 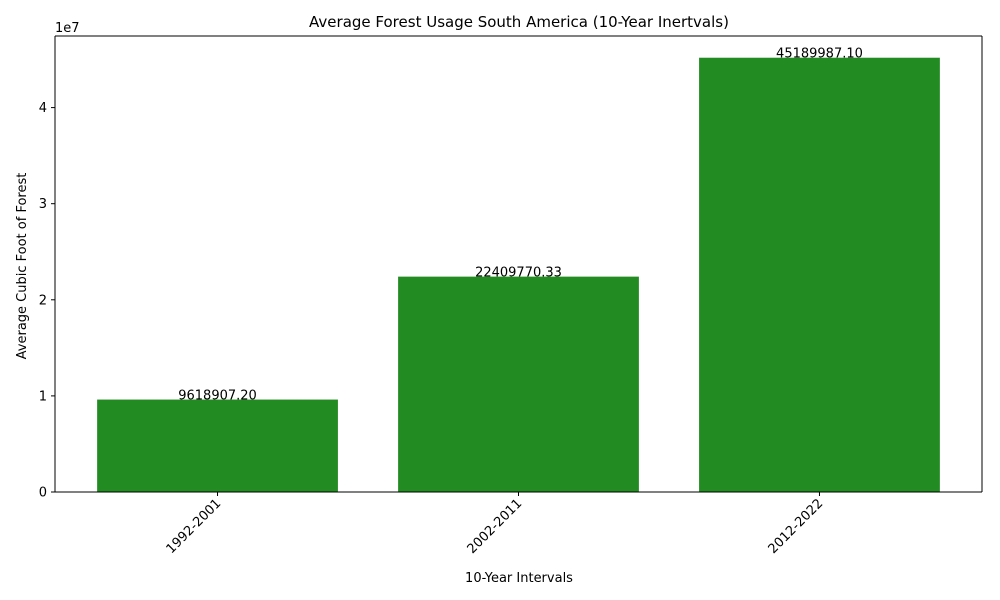 What do you see at coordinates (518, 273) in the screenshot?
I see `bar-value-label: 22409770.33` at bounding box center [518, 273].